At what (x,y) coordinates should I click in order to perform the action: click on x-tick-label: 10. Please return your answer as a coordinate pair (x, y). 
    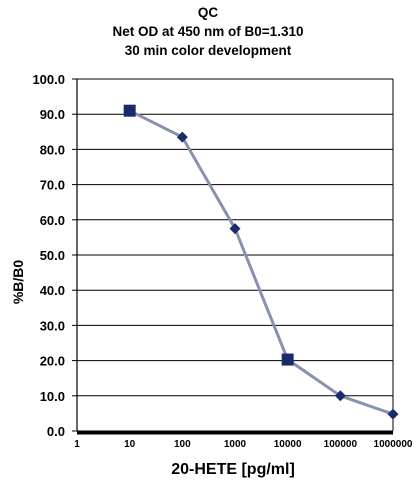
    Looking at the image, I should click on (130, 444).